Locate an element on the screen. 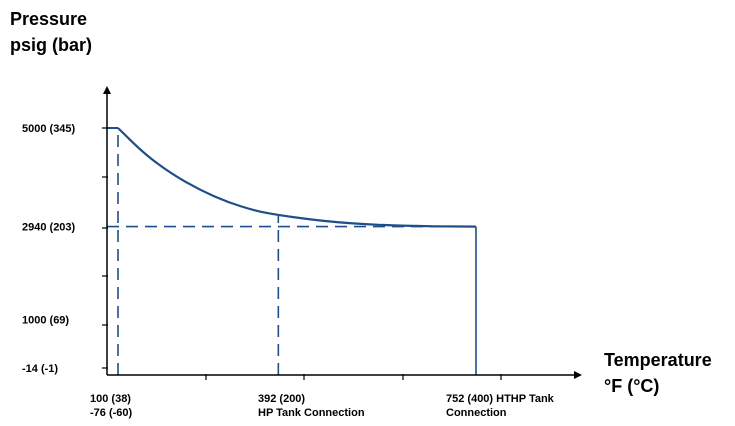 The image size is (735, 426). y-tick-label: 2940 (203) is located at coordinates (49, 228).